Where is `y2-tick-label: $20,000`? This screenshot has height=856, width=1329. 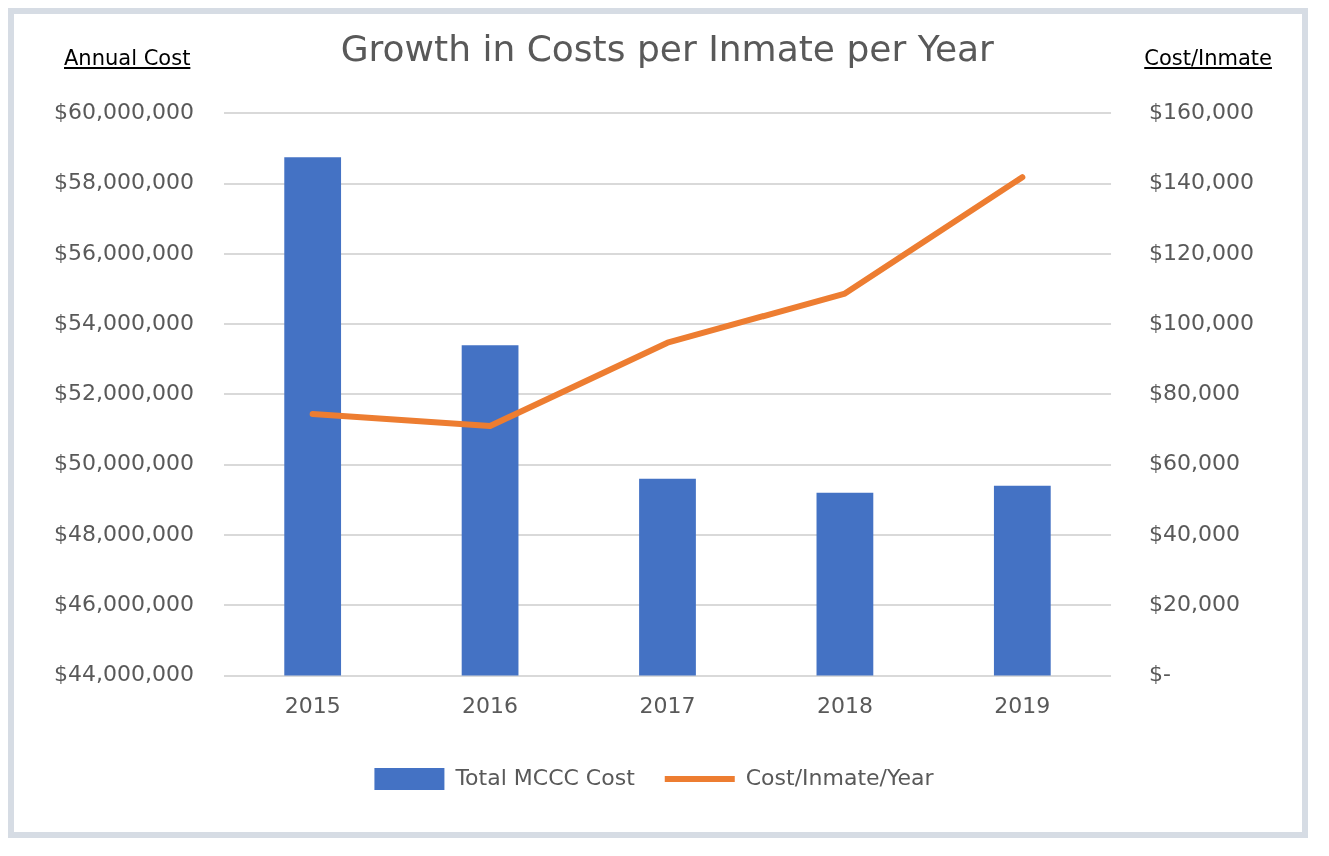 y2-tick-label: $20,000 is located at coordinates (1195, 604).